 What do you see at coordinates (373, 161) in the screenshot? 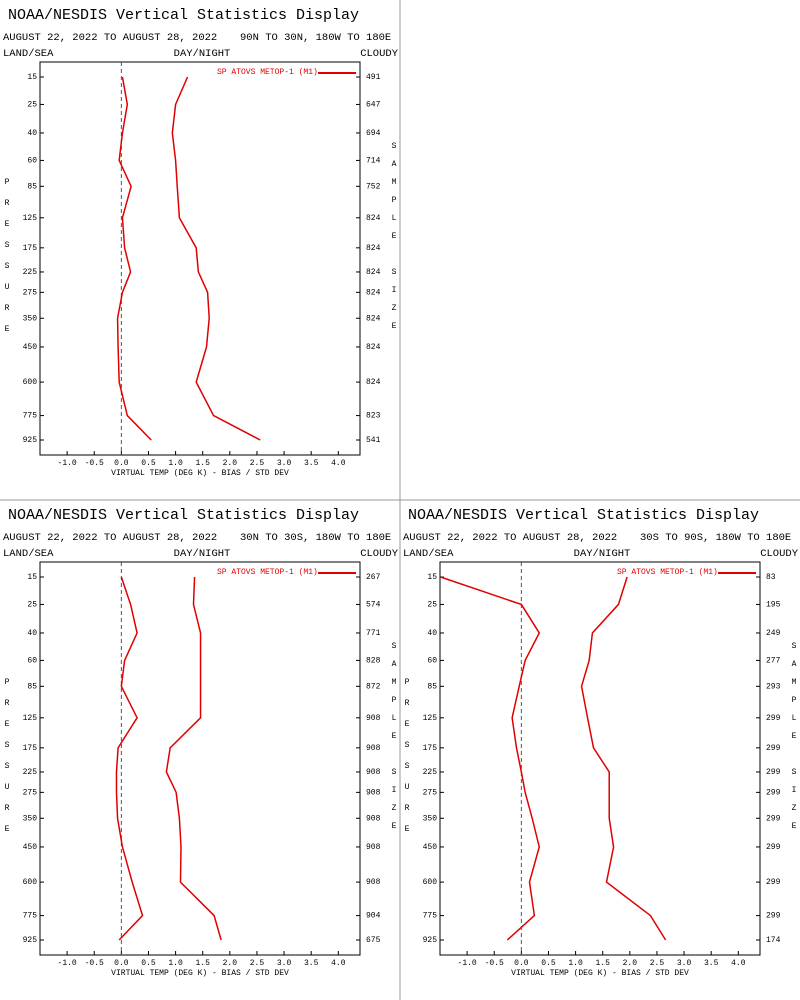
I see `sample-size: 714` at bounding box center [373, 161].